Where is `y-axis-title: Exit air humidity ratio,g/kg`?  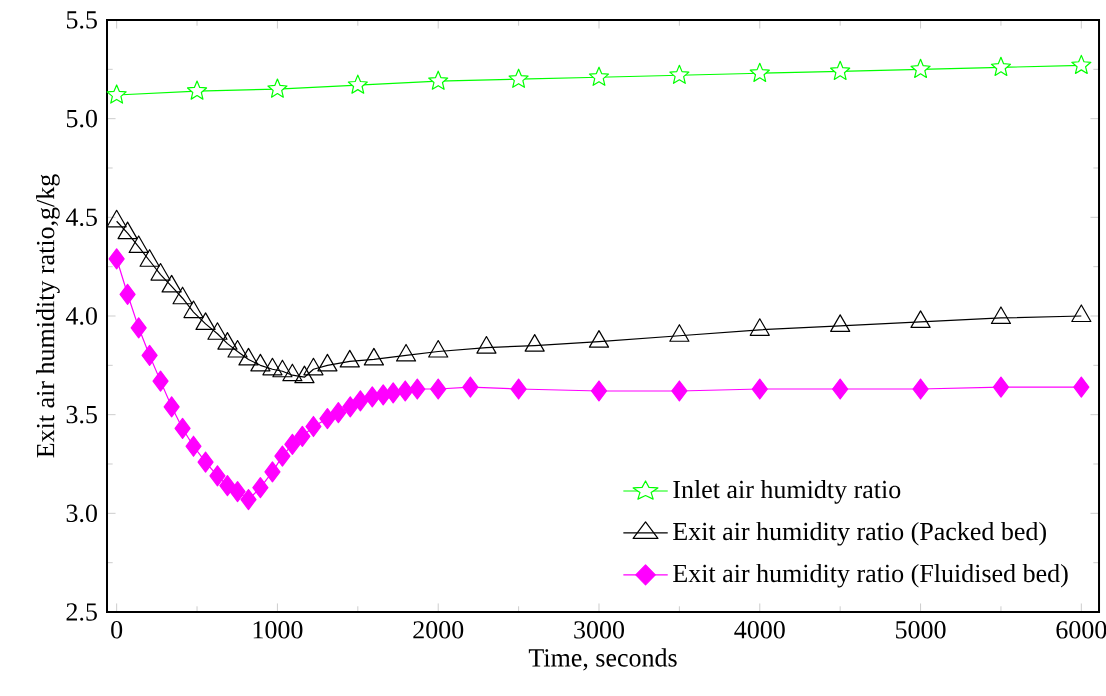 y-axis-title: Exit air humidity ratio,g/kg is located at coordinates (48, 316).